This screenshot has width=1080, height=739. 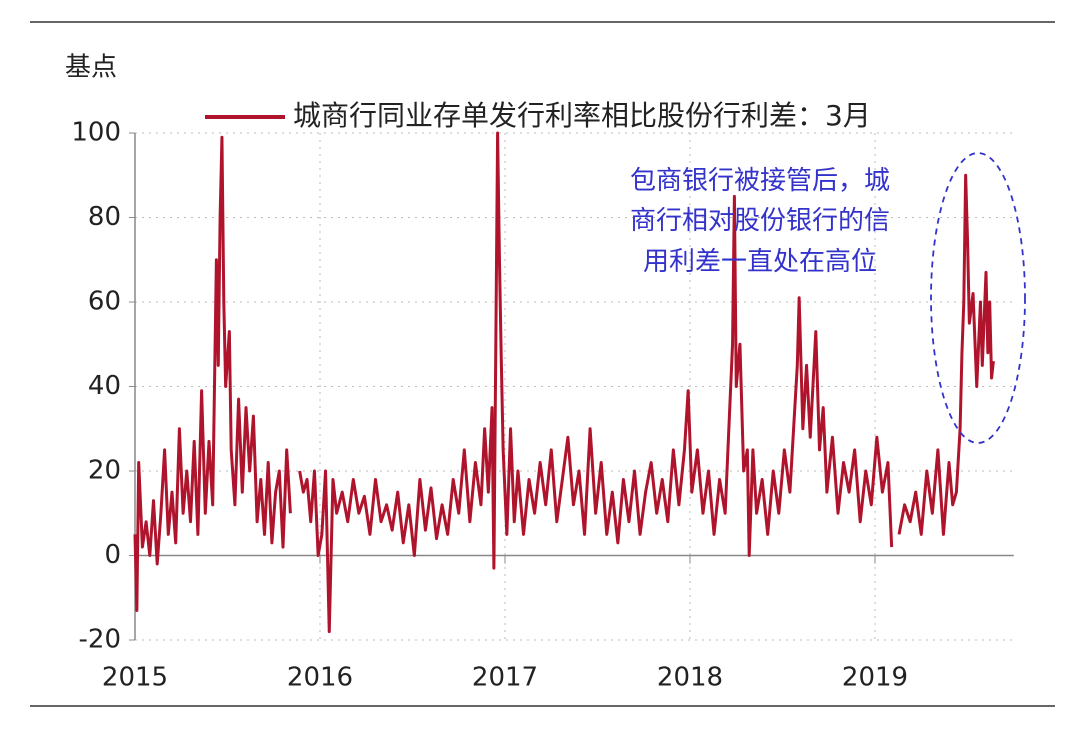 What do you see at coordinates (505, 678) in the screenshot?
I see `x-tick-label: 2017` at bounding box center [505, 678].